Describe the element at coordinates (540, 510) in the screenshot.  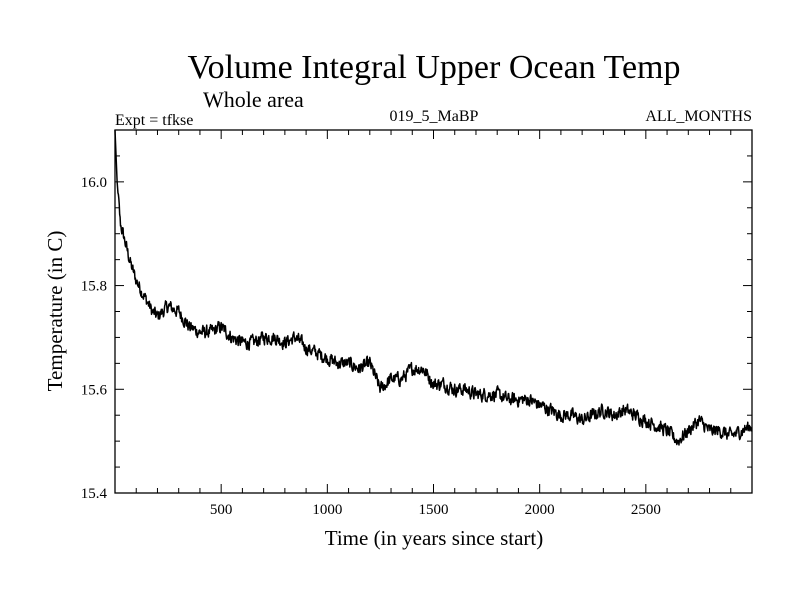
I see `x-tick-label: 2000` at that location.